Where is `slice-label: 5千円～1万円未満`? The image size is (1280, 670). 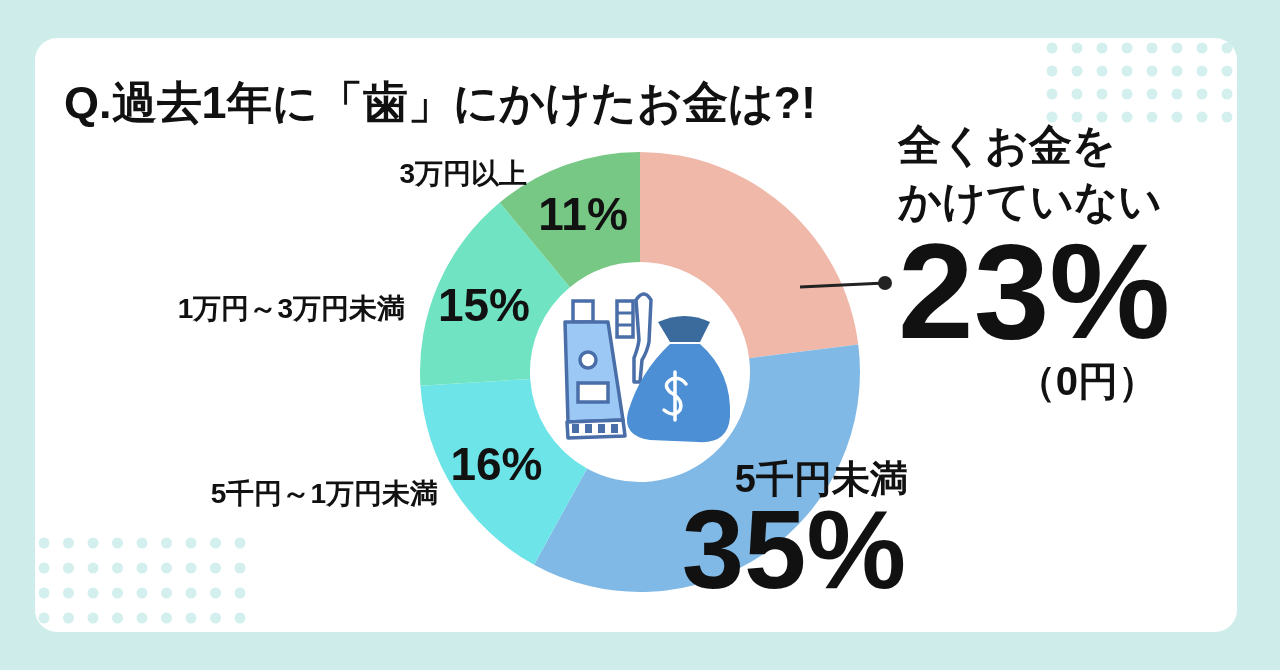 slice-label: 5千円～1万円未満 is located at coordinates (324, 493).